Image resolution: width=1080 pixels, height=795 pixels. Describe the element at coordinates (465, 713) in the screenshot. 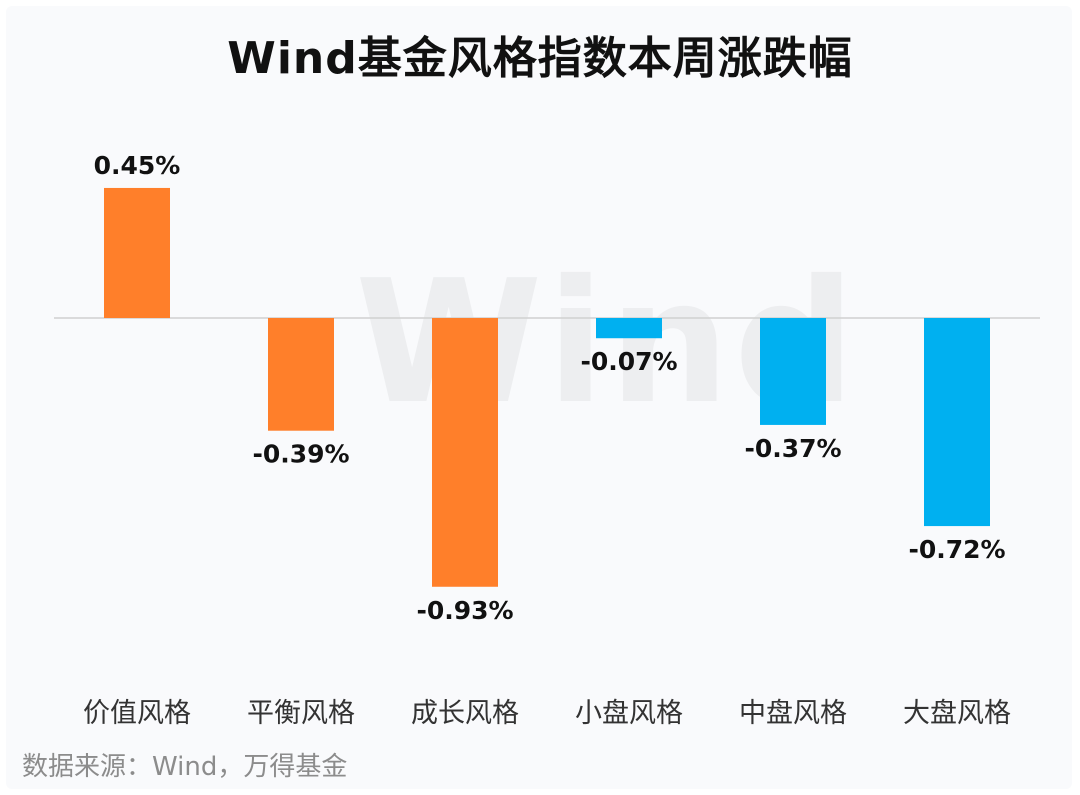

I see `category-label-3: 成长风格` at that location.